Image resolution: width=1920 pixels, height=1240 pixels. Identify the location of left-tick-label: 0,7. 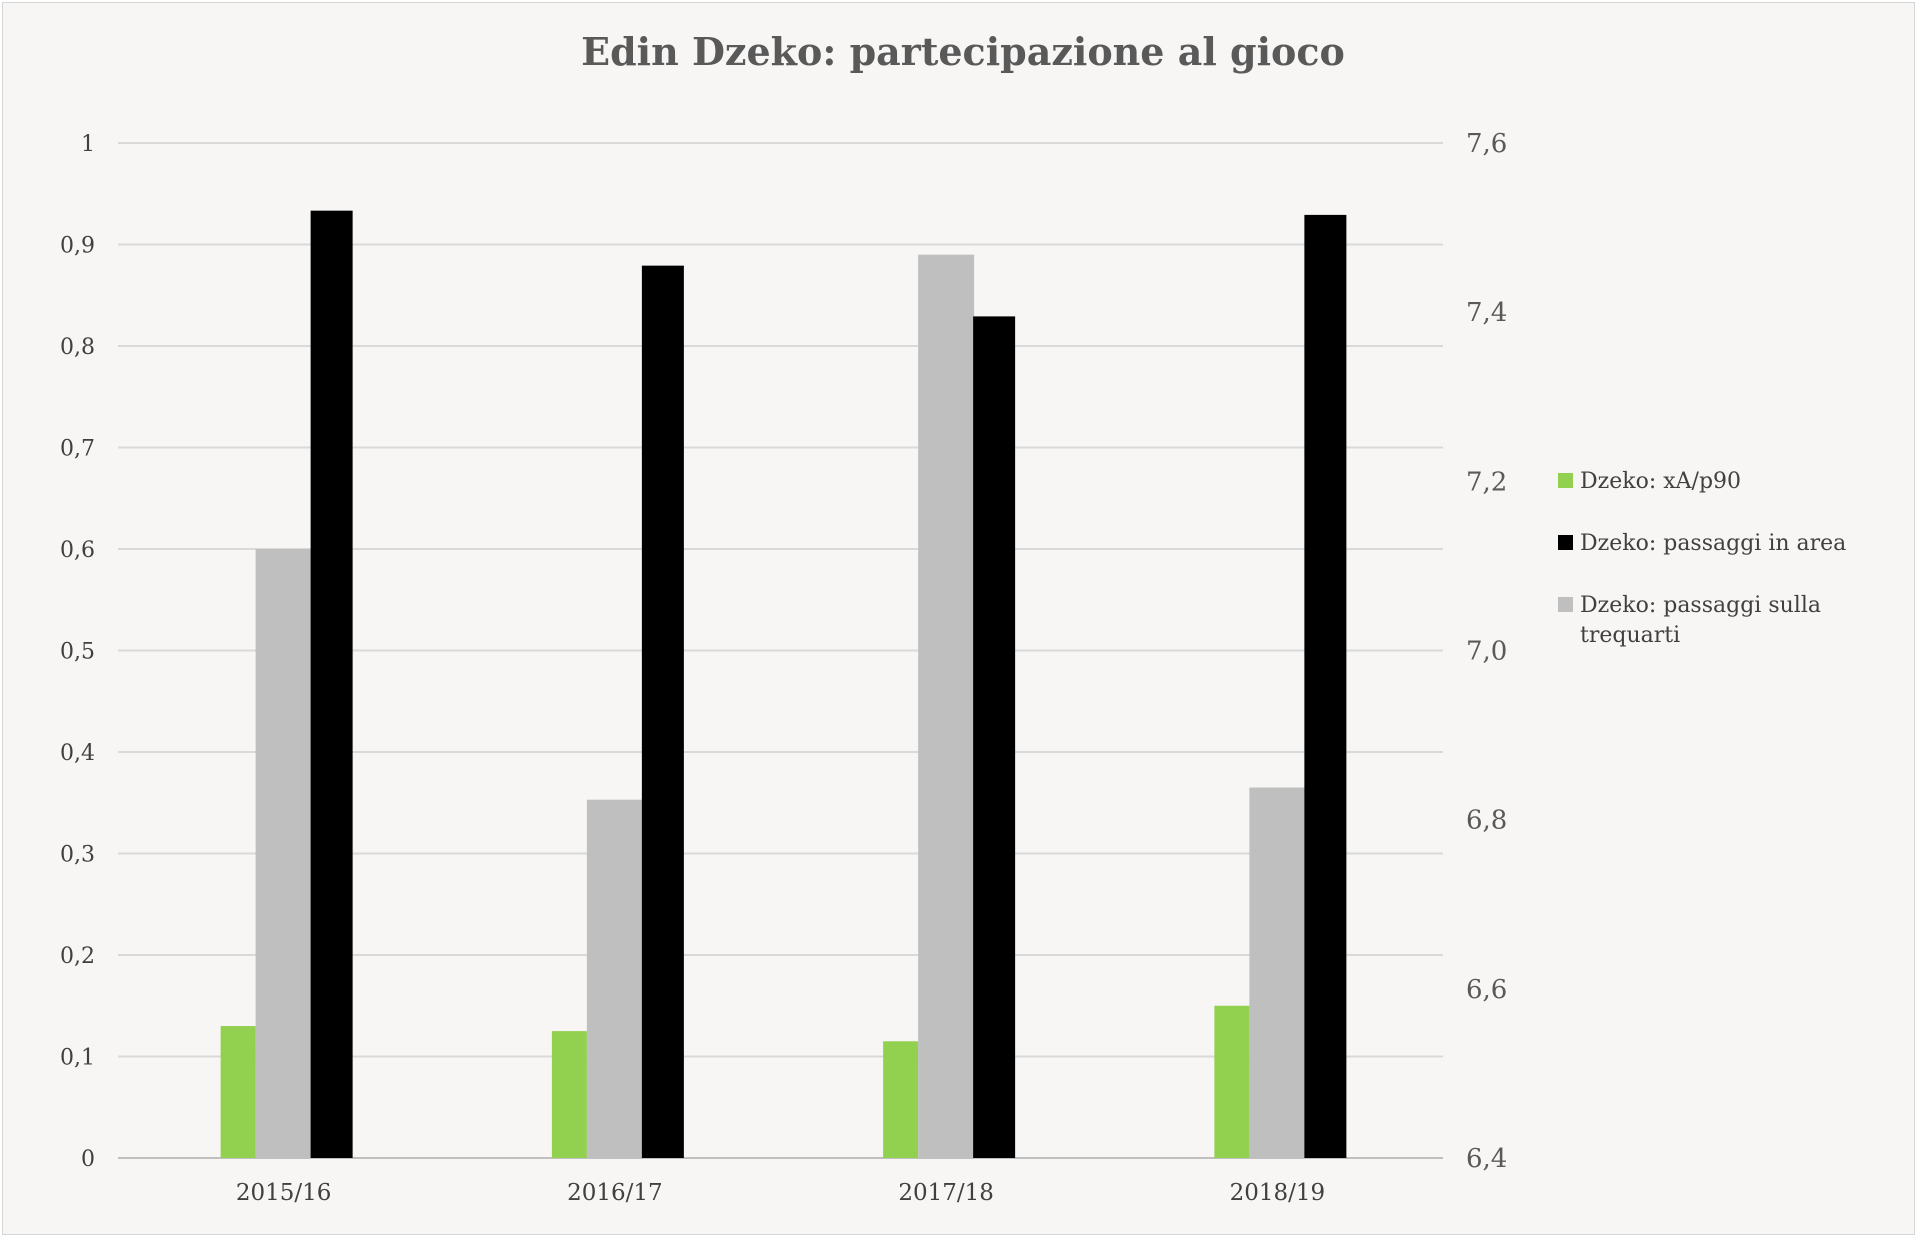
(77, 449).